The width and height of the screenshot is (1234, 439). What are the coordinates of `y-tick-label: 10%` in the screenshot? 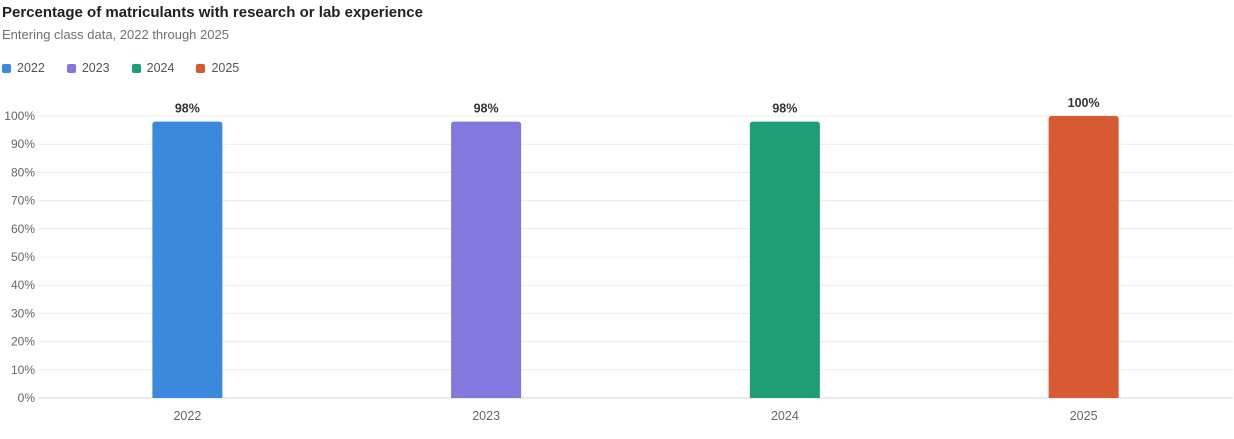 It's located at (23, 370).